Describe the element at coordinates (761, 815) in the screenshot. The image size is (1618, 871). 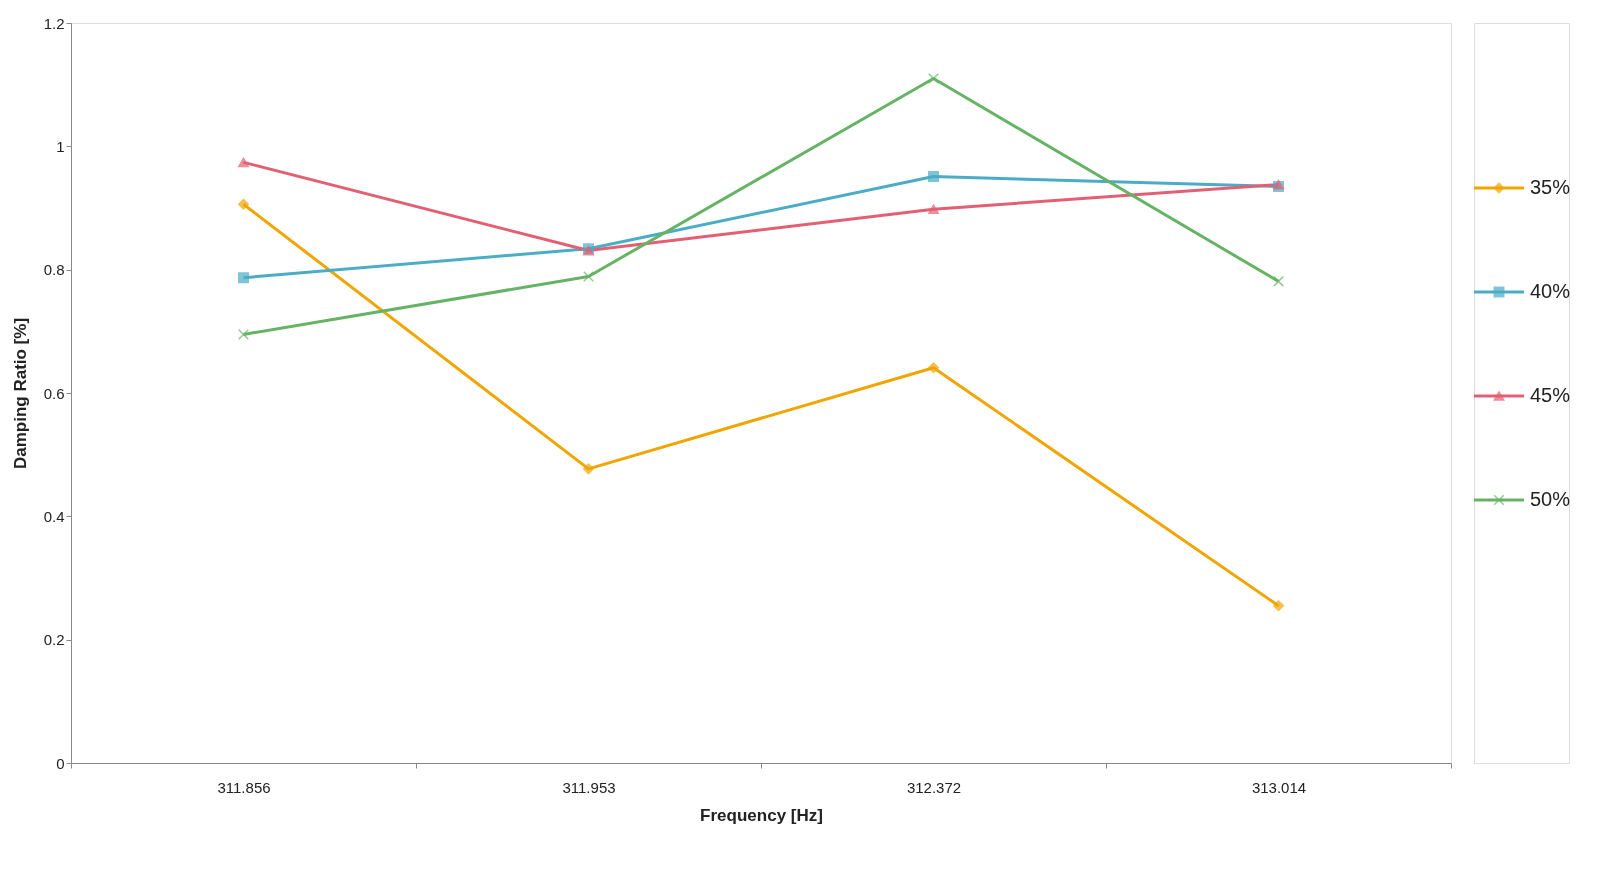
I see `x-axis-title: Frequency [Hz]` at that location.